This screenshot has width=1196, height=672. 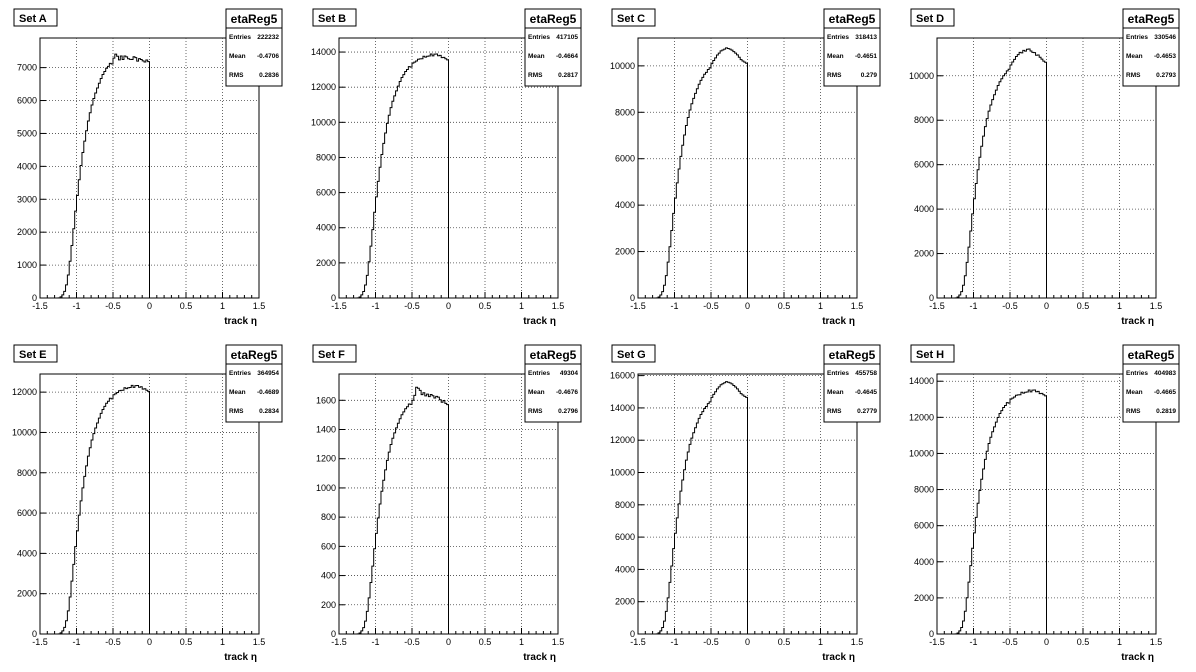 I want to click on stats-box: etaReg5 Entries 222232 Mean -0.4706 RMS 0.2836, so click(x=254, y=47).